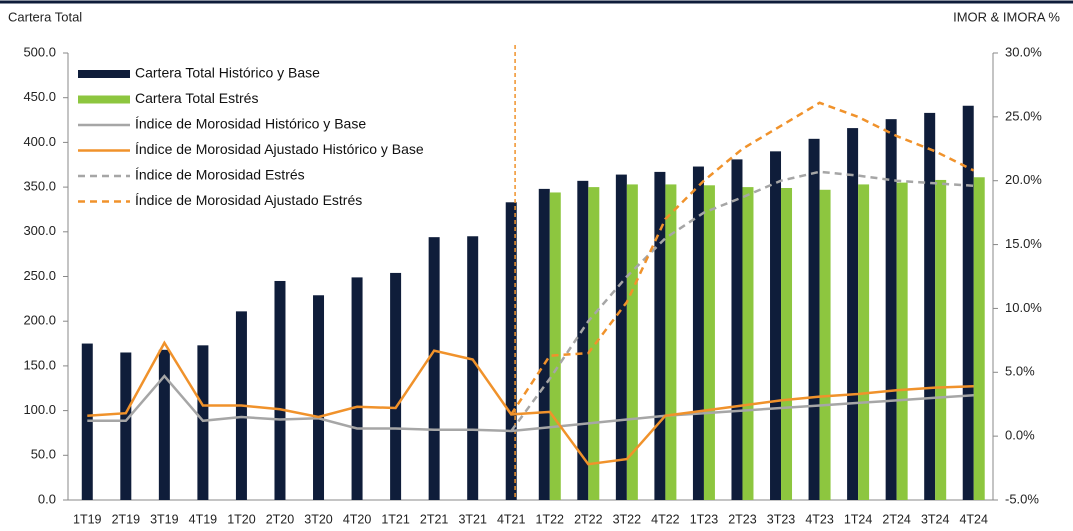 This screenshot has width=1073, height=531. Describe the element at coordinates (248, 200) in the screenshot. I see `legend-label: Índice de Morosidad Ajustado Estrés` at that location.